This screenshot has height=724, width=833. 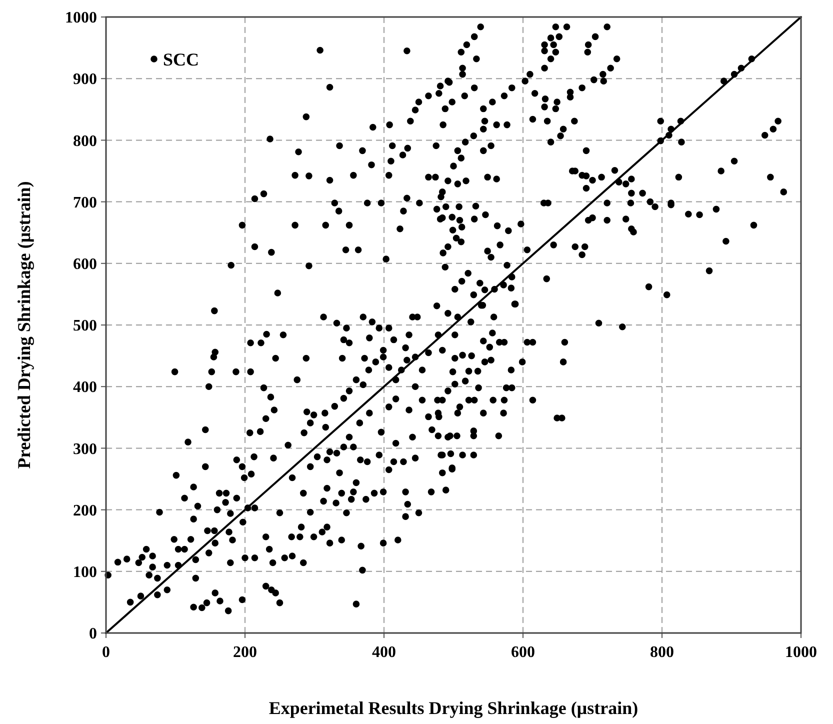 What do you see at coordinates (245, 652) in the screenshot?
I see `x-tick-label: 200` at bounding box center [245, 652].